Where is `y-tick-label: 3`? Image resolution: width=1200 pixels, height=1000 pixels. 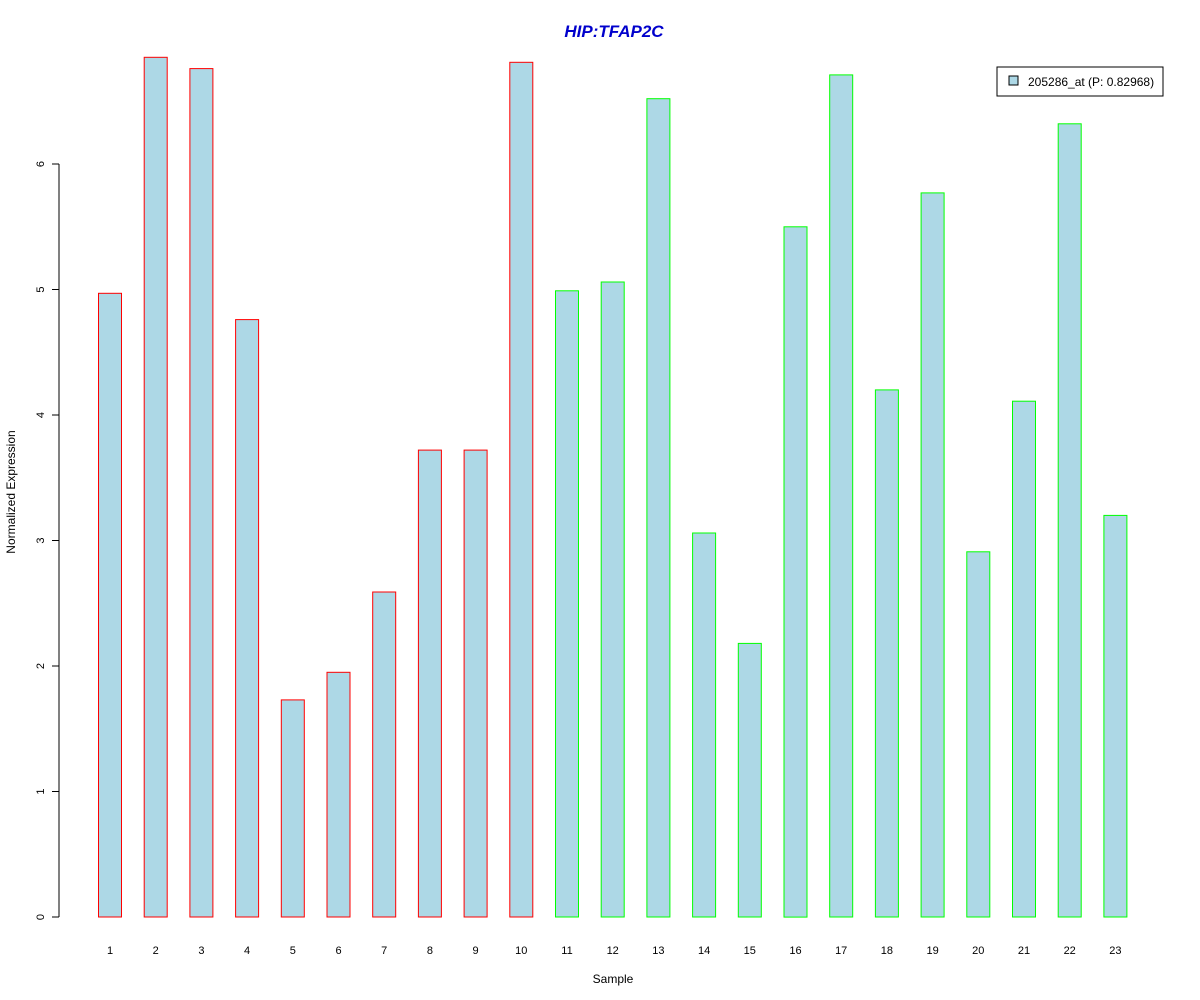
y-tick-label: 3 is located at coordinates (41, 540).